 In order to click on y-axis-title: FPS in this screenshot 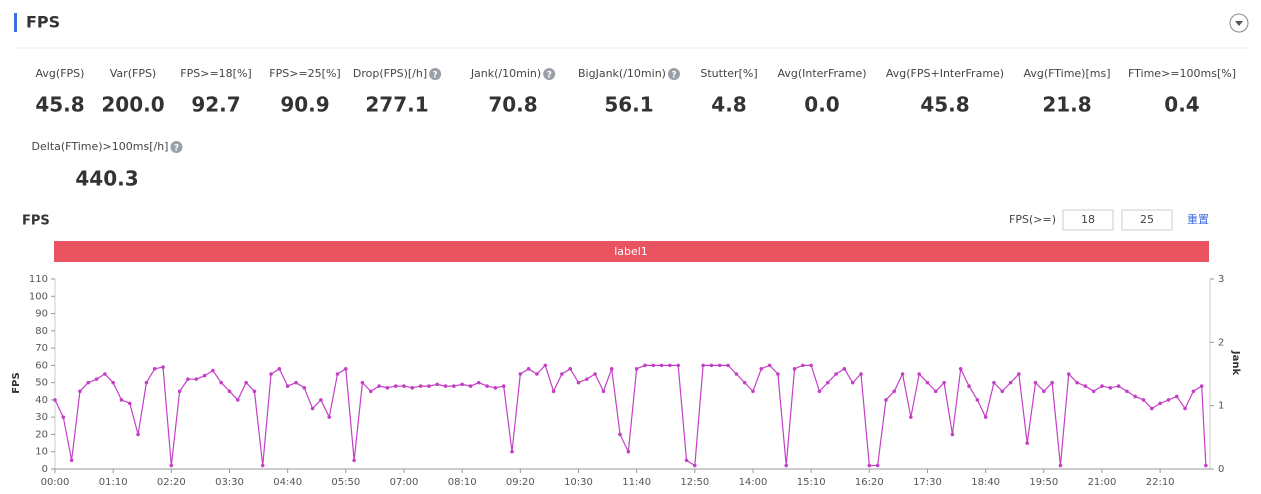, I will do `click(16, 382)`.